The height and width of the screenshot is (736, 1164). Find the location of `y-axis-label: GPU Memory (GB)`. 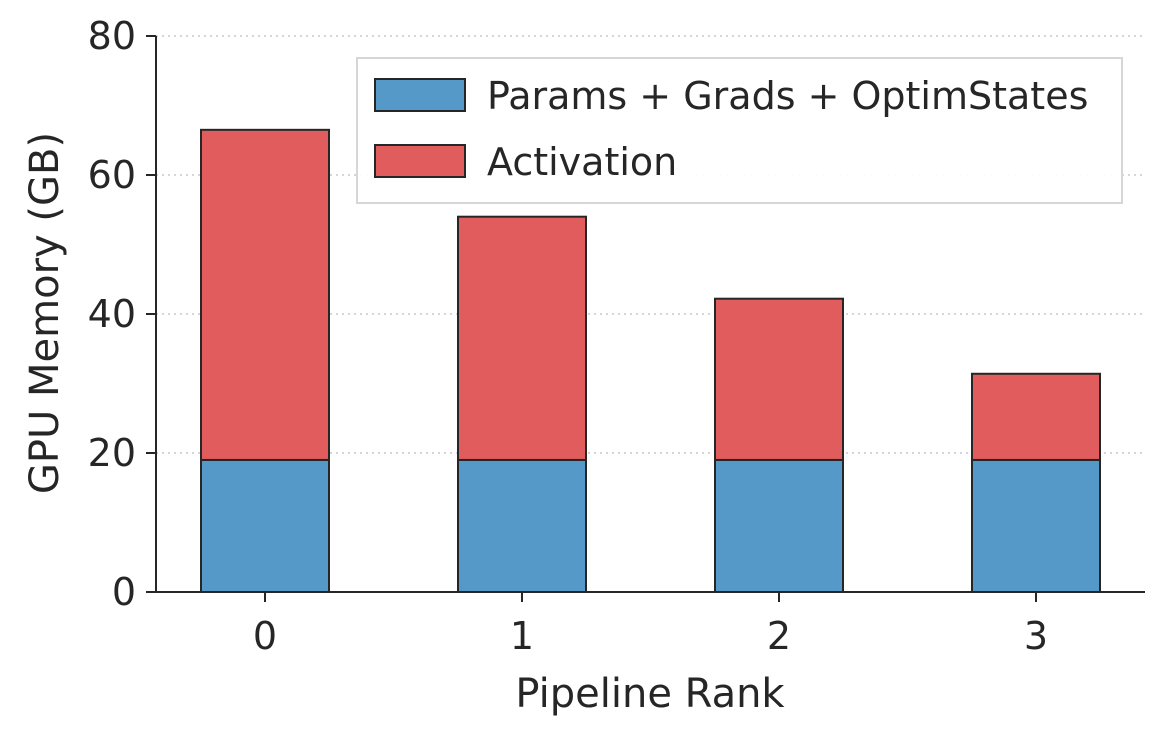

y-axis-label: GPU Memory (GB) is located at coordinates (45, 313).